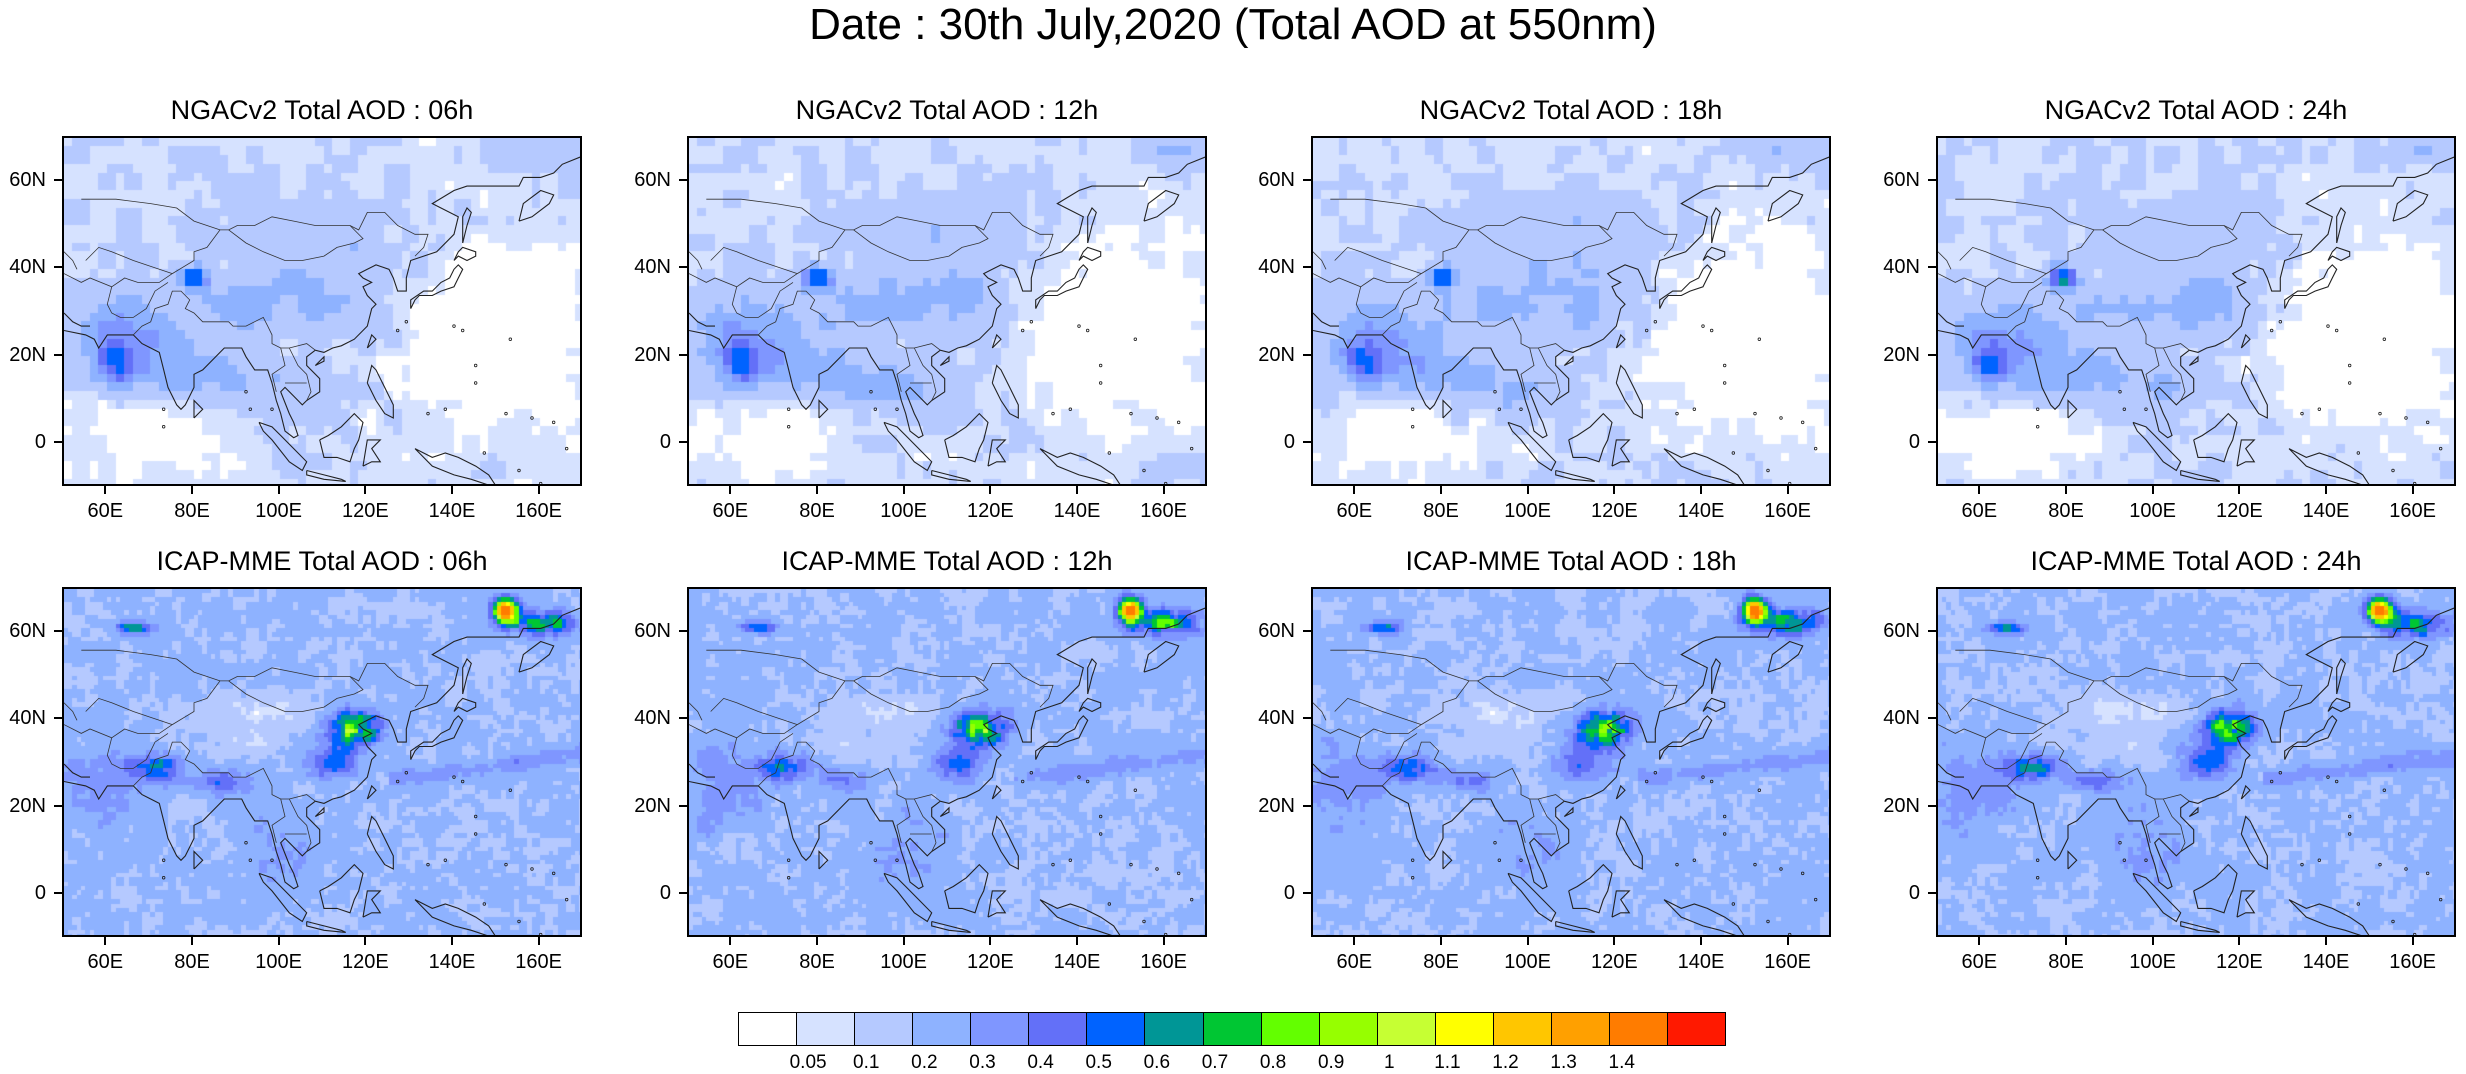  Describe the element at coordinates (1571, 561) in the screenshot. I see `panel-title: ICAP-MME Total AOD : 18h` at that location.